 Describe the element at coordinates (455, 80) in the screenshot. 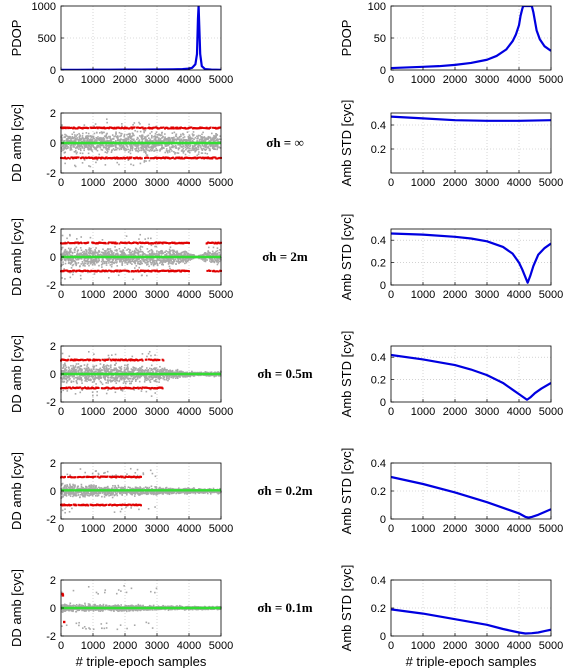

I see `x-tick-label: 2000` at that location.